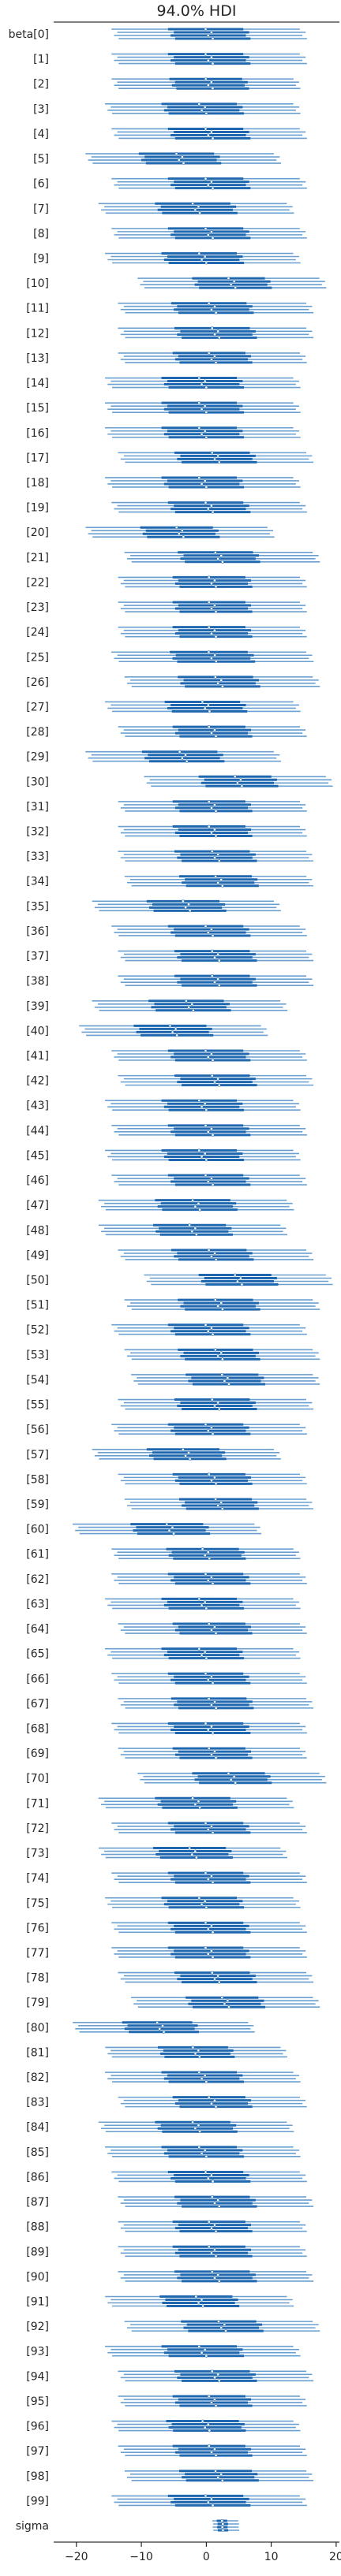 Image resolution: width=341 pixels, height=2576 pixels. What do you see at coordinates (163, 208) in the screenshot?
I see `parameter-row: [7]` at bounding box center [163, 208].